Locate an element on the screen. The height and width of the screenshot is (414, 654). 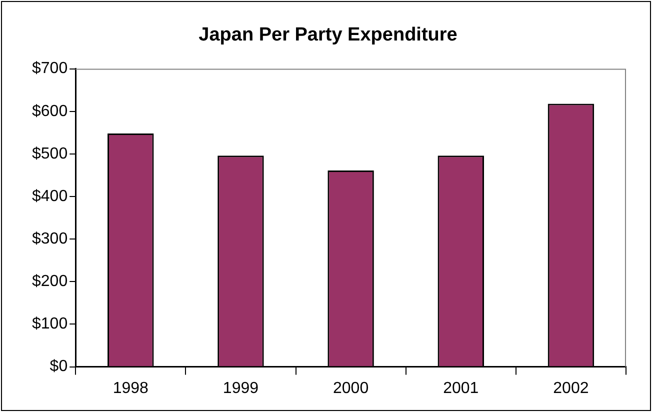
y-tick-label: $200 is located at coordinates (50, 281).